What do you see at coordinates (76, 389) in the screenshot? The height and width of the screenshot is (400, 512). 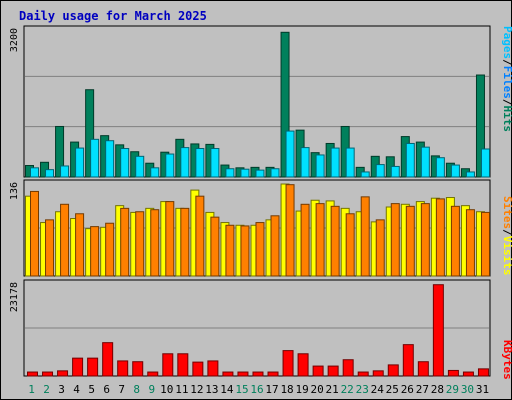 I see `x-tick-label-4: 4` at bounding box center [76, 389].